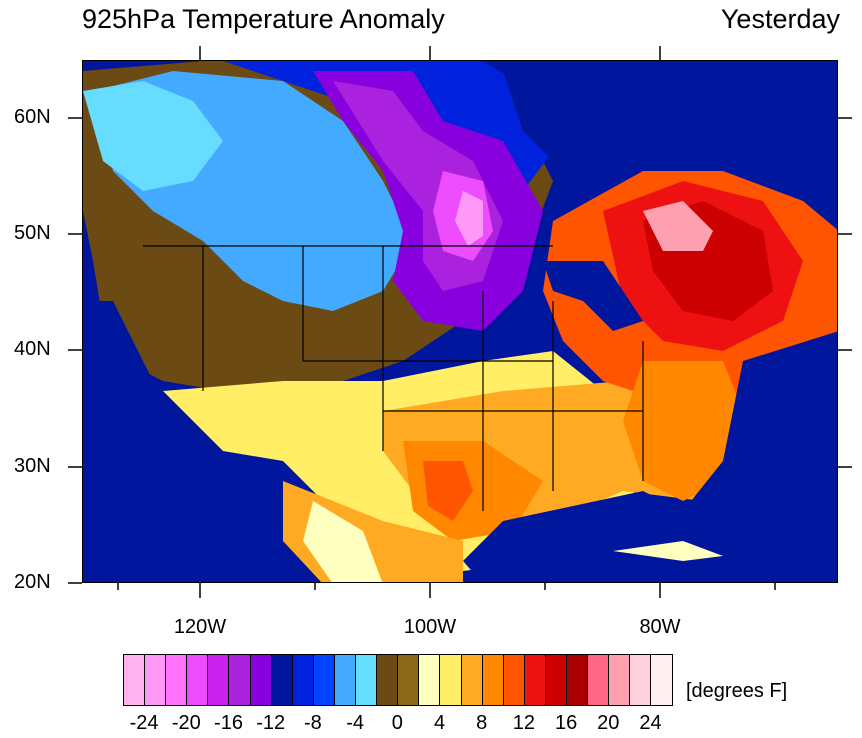 The height and width of the screenshot is (738, 862). I want to click on gulf-of-mexico, so click(583, 536).